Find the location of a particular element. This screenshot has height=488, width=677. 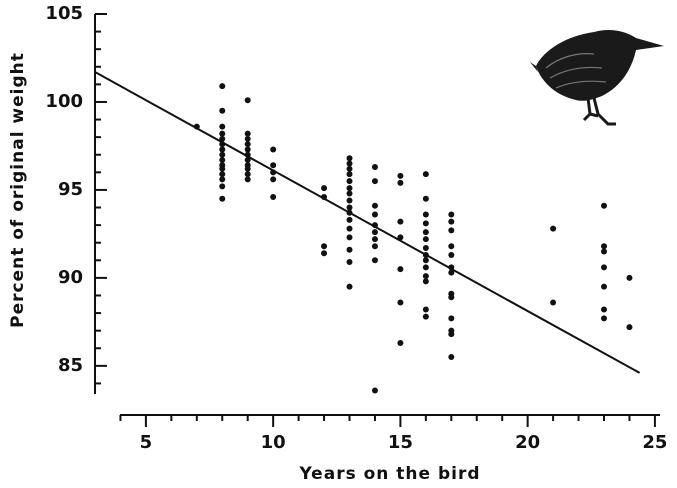

x-tick-label: 5 is located at coordinates (146, 442).